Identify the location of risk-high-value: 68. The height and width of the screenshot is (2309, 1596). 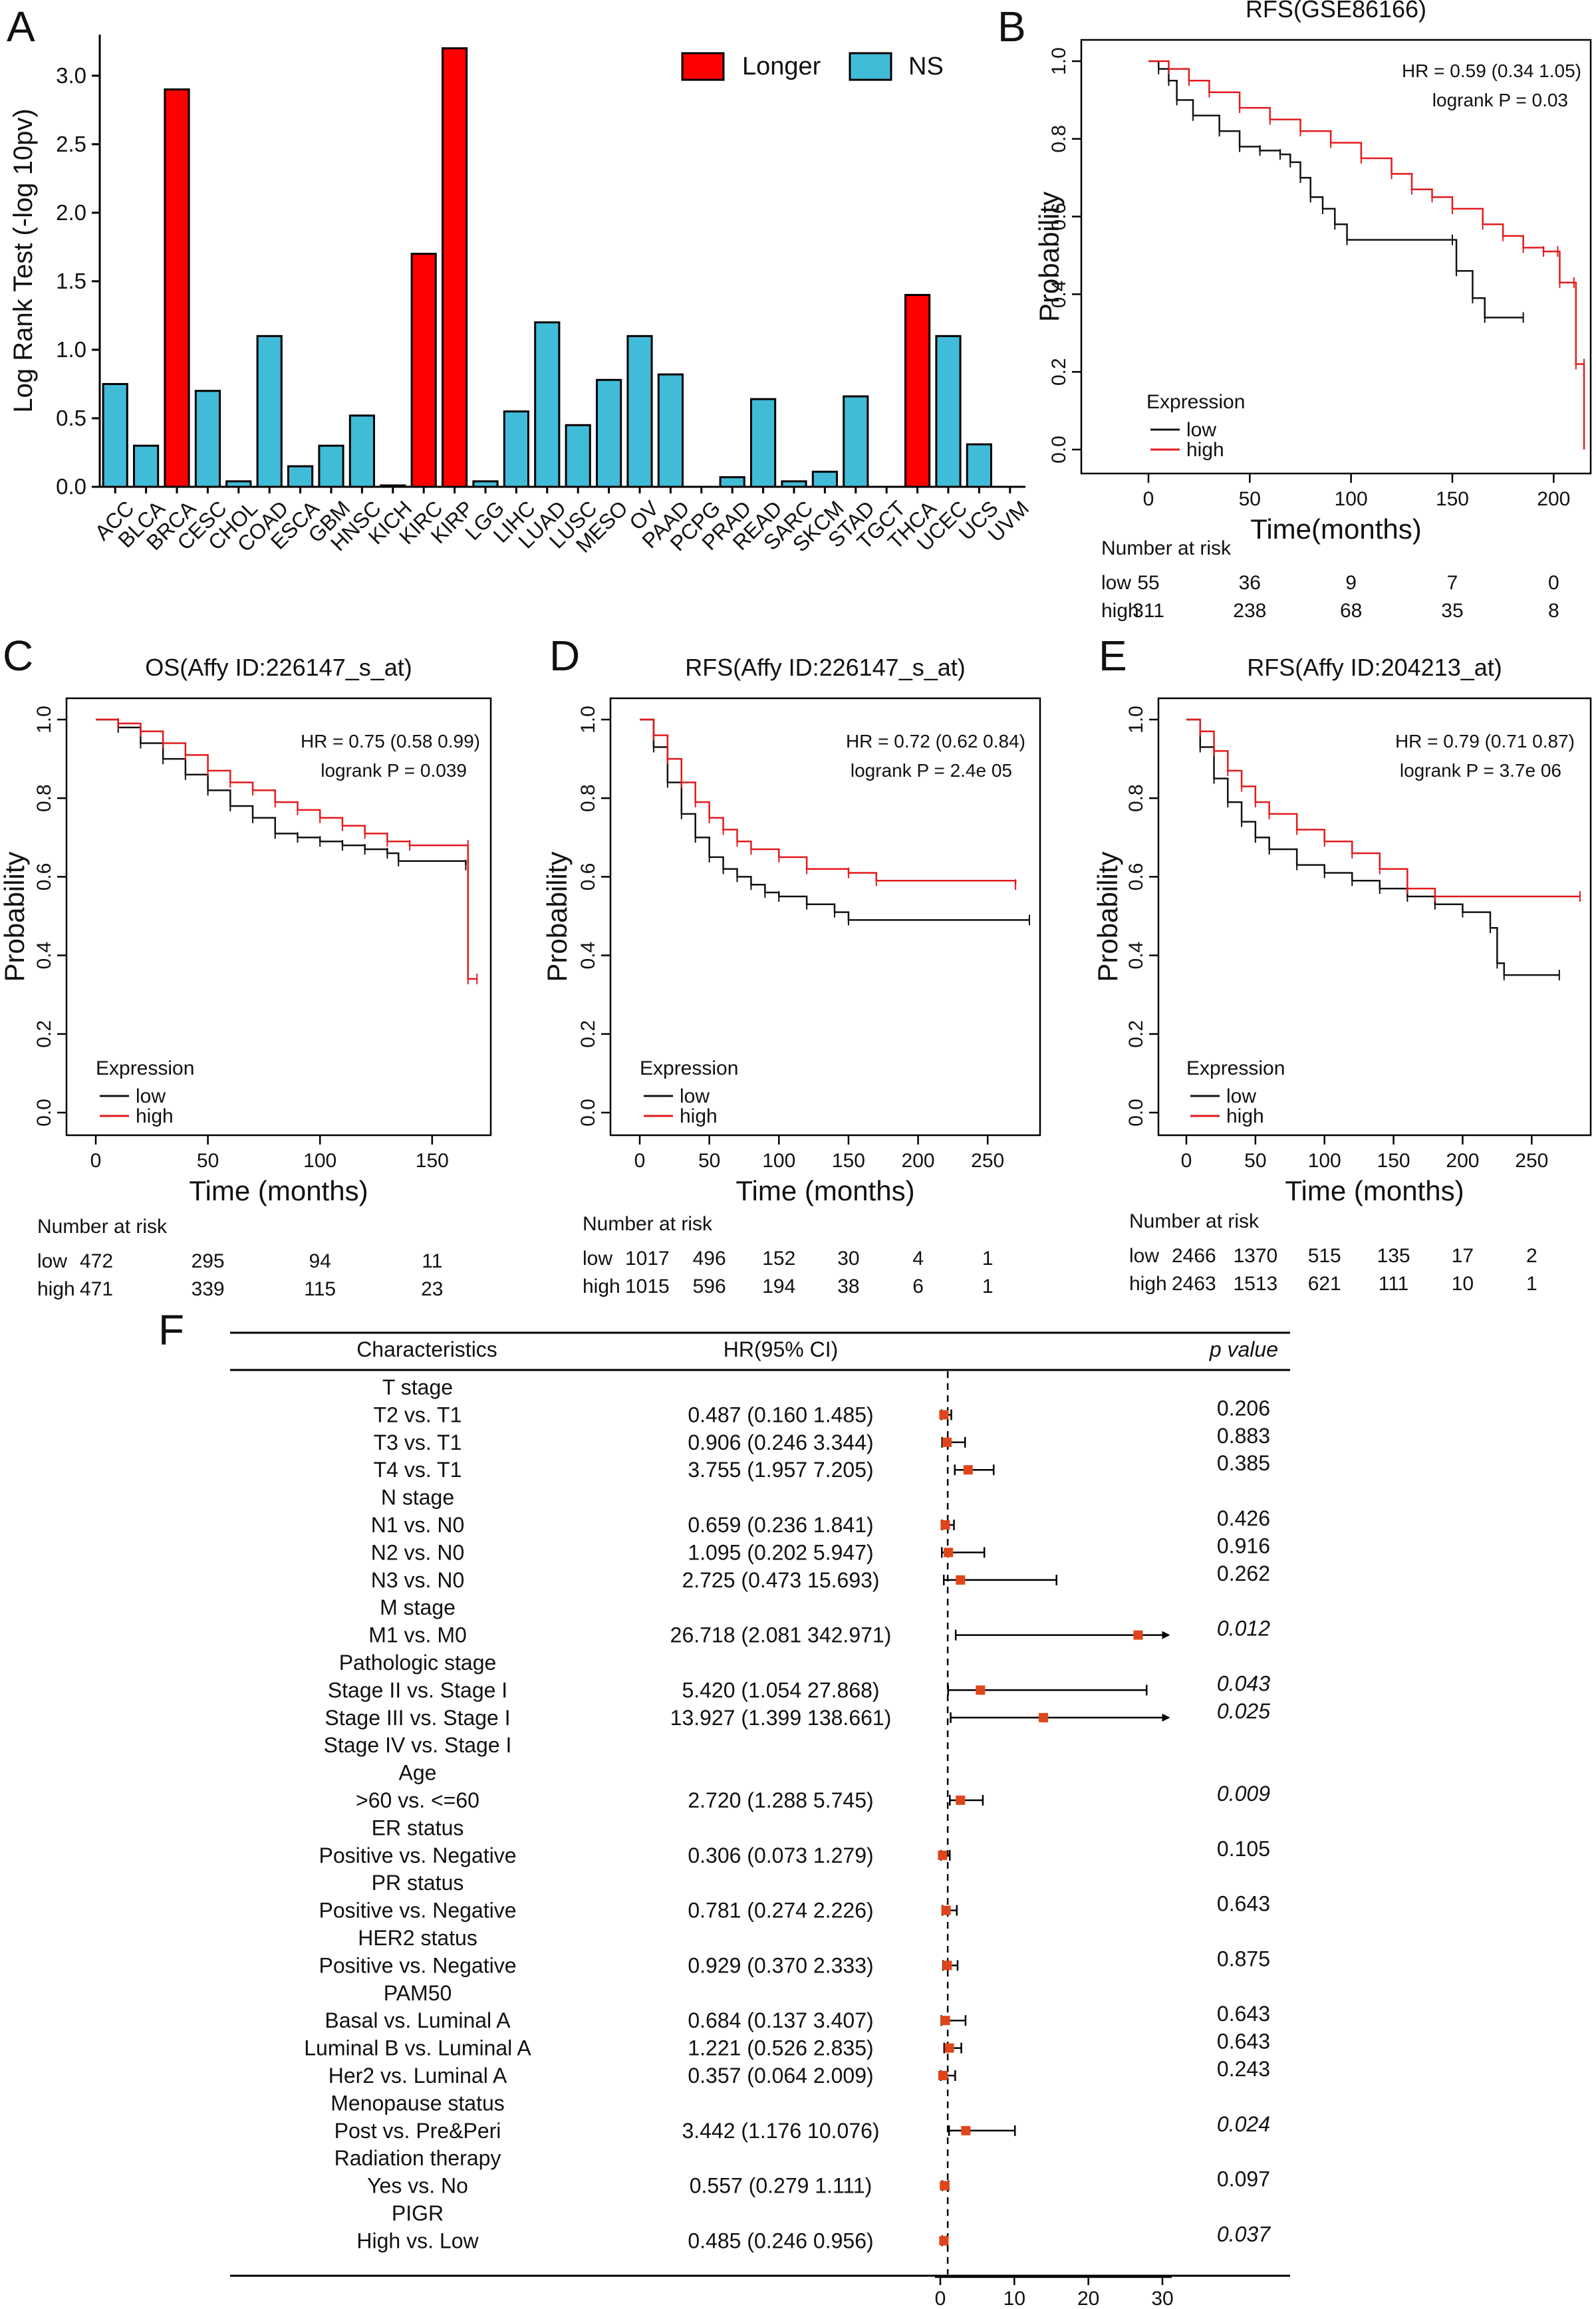
(1351, 611).